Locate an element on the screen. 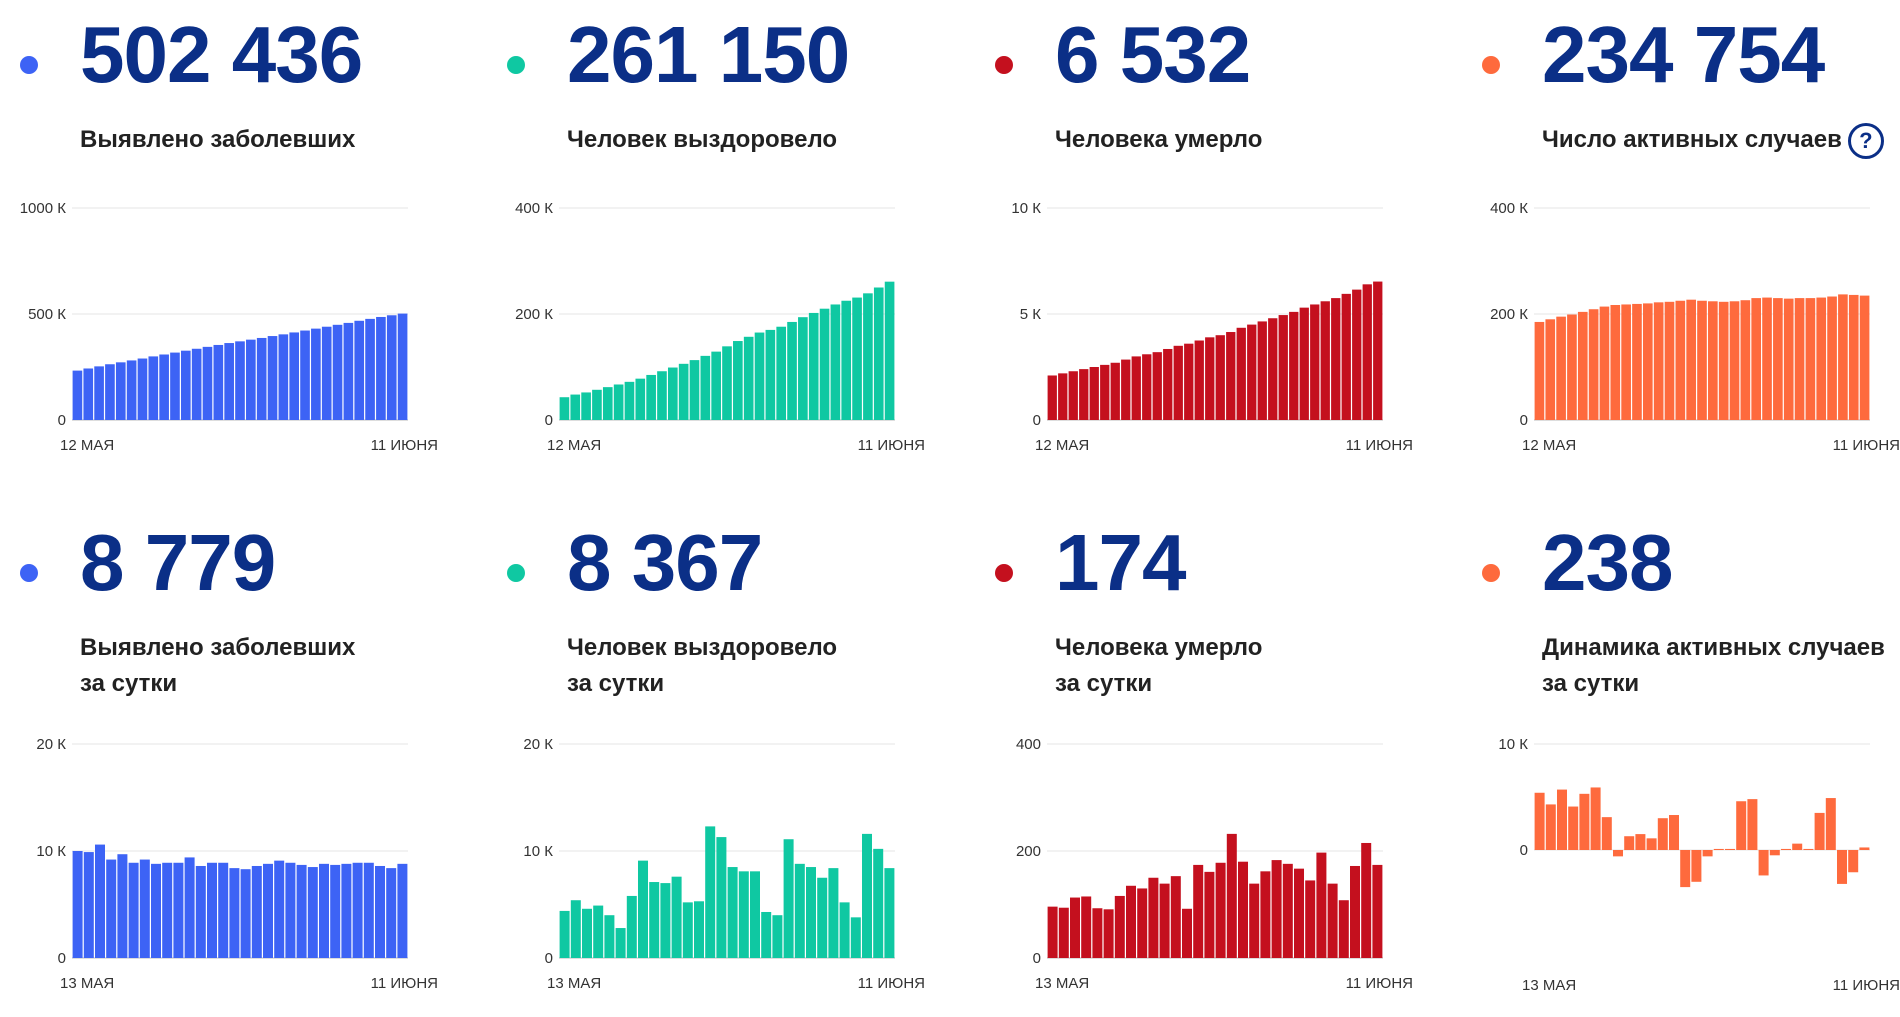  y-tick-label: 400 К is located at coordinates (534, 208).